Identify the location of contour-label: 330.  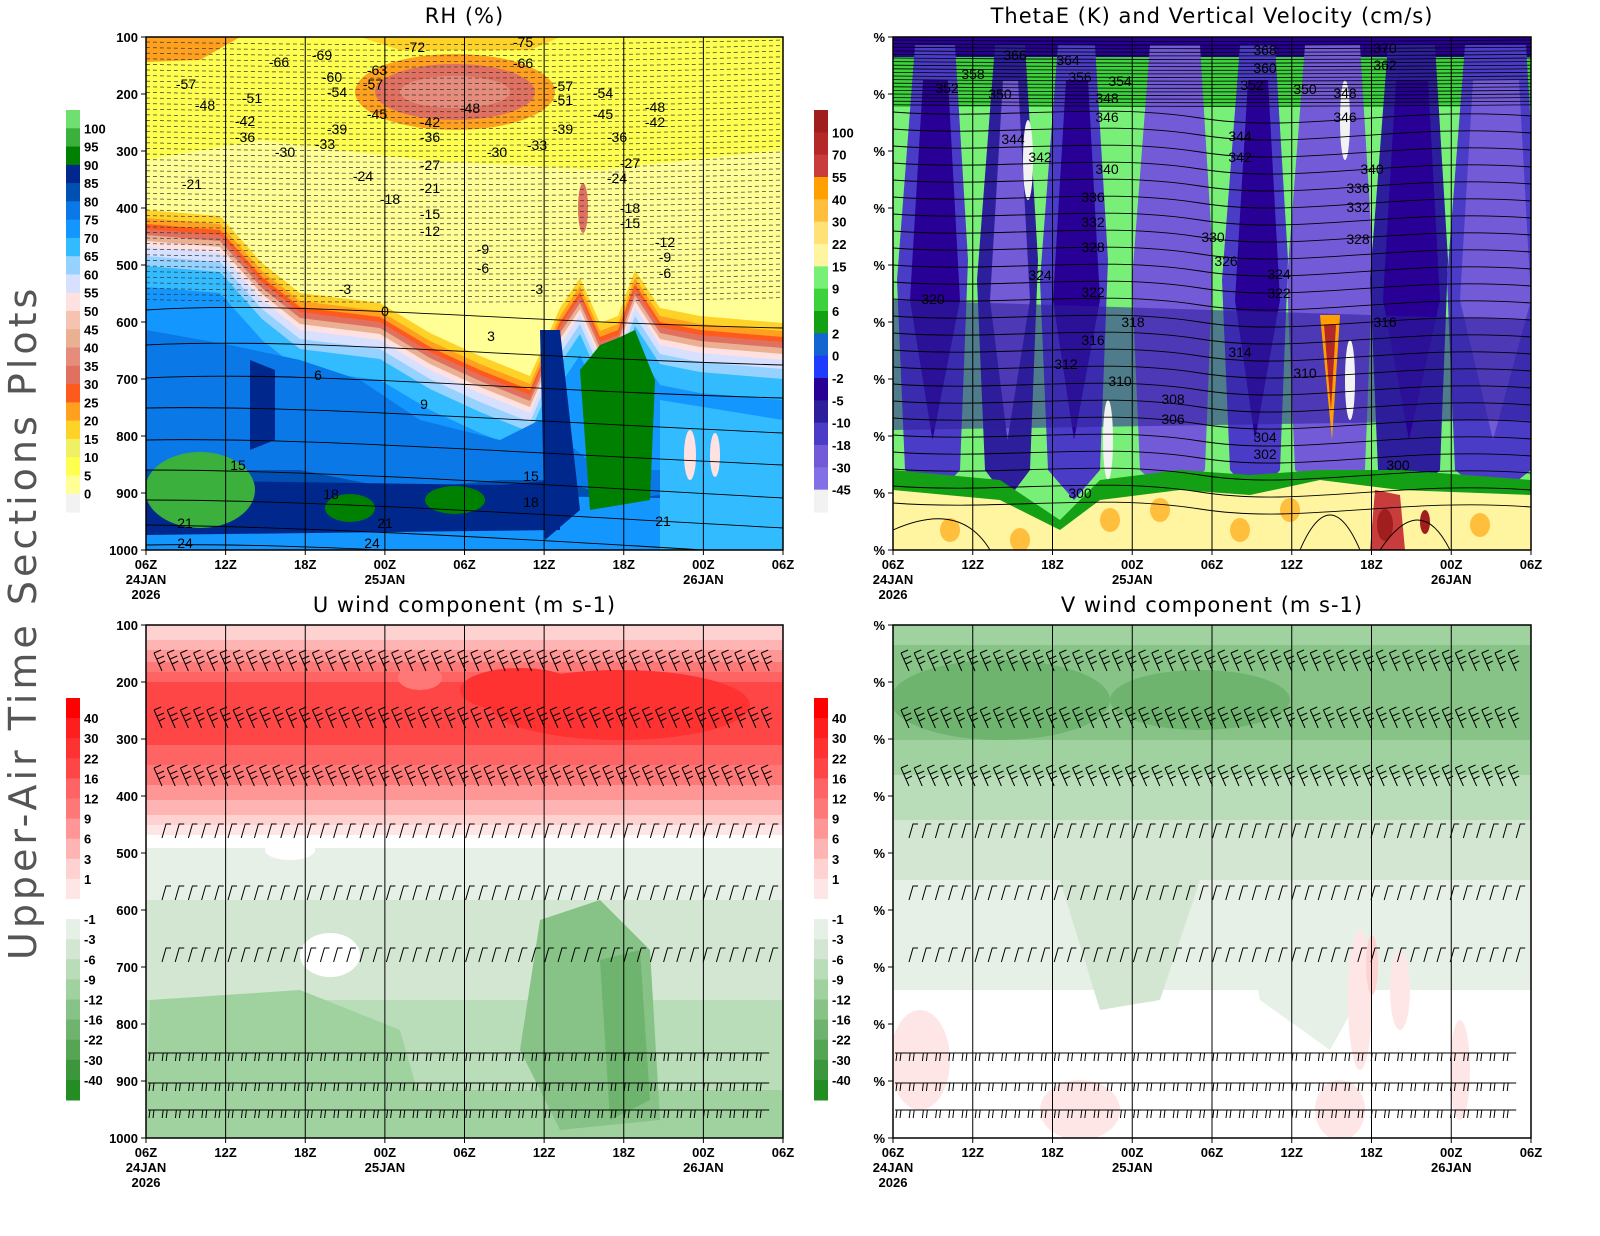
(1213, 237).